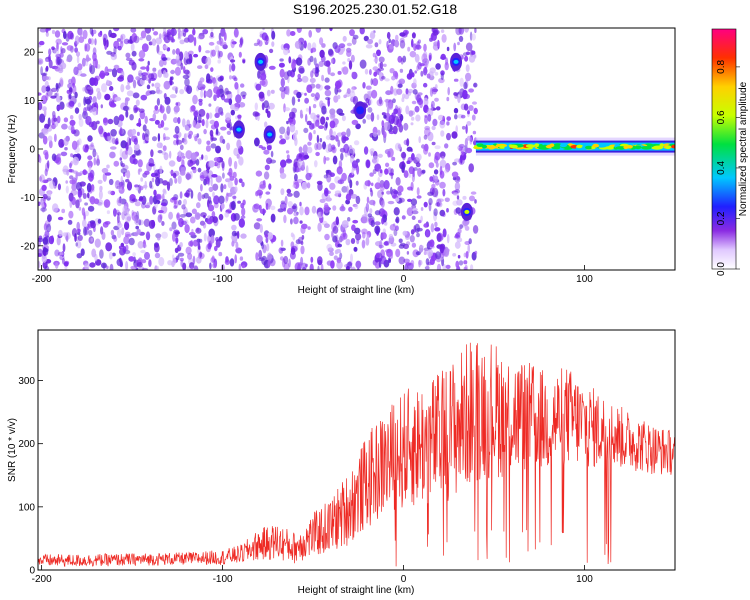  I want to click on carrier-core-blob, so click(673, 146).